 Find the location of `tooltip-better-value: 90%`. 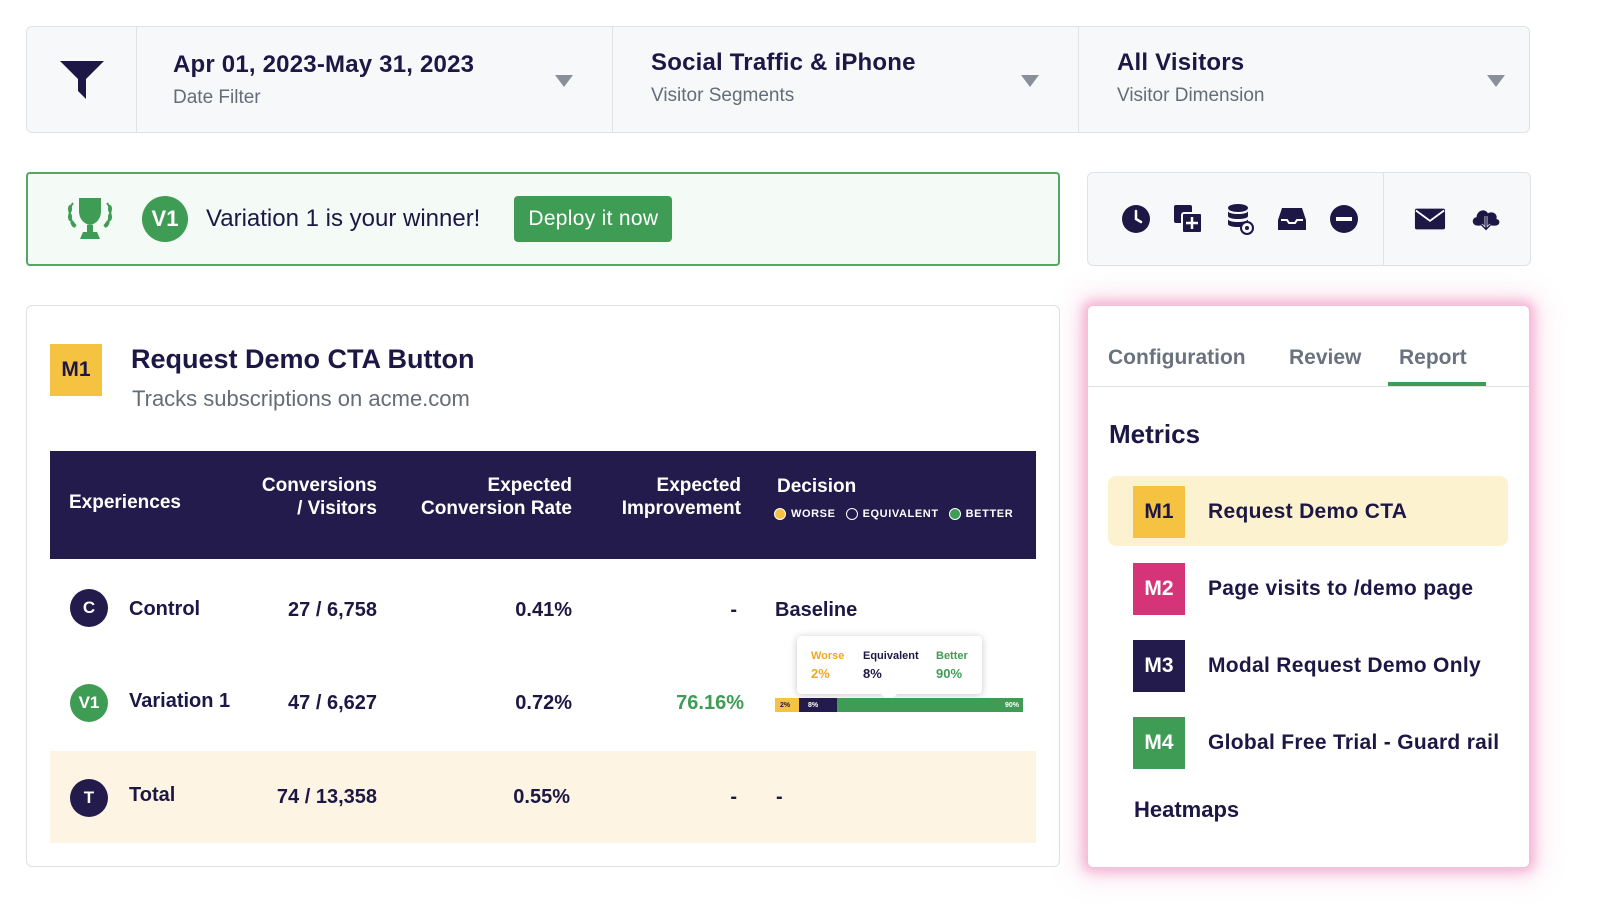

tooltip-better-value: 90% is located at coordinates (949, 673).